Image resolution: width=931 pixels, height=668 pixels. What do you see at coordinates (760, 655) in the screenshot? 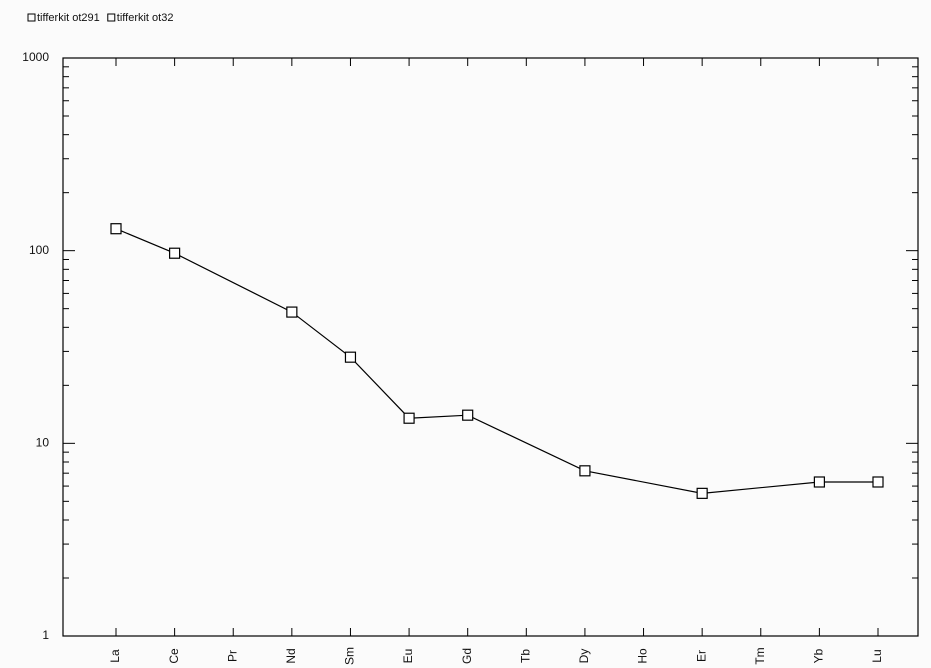
I see `x-tick-label: Tm` at bounding box center [760, 655].